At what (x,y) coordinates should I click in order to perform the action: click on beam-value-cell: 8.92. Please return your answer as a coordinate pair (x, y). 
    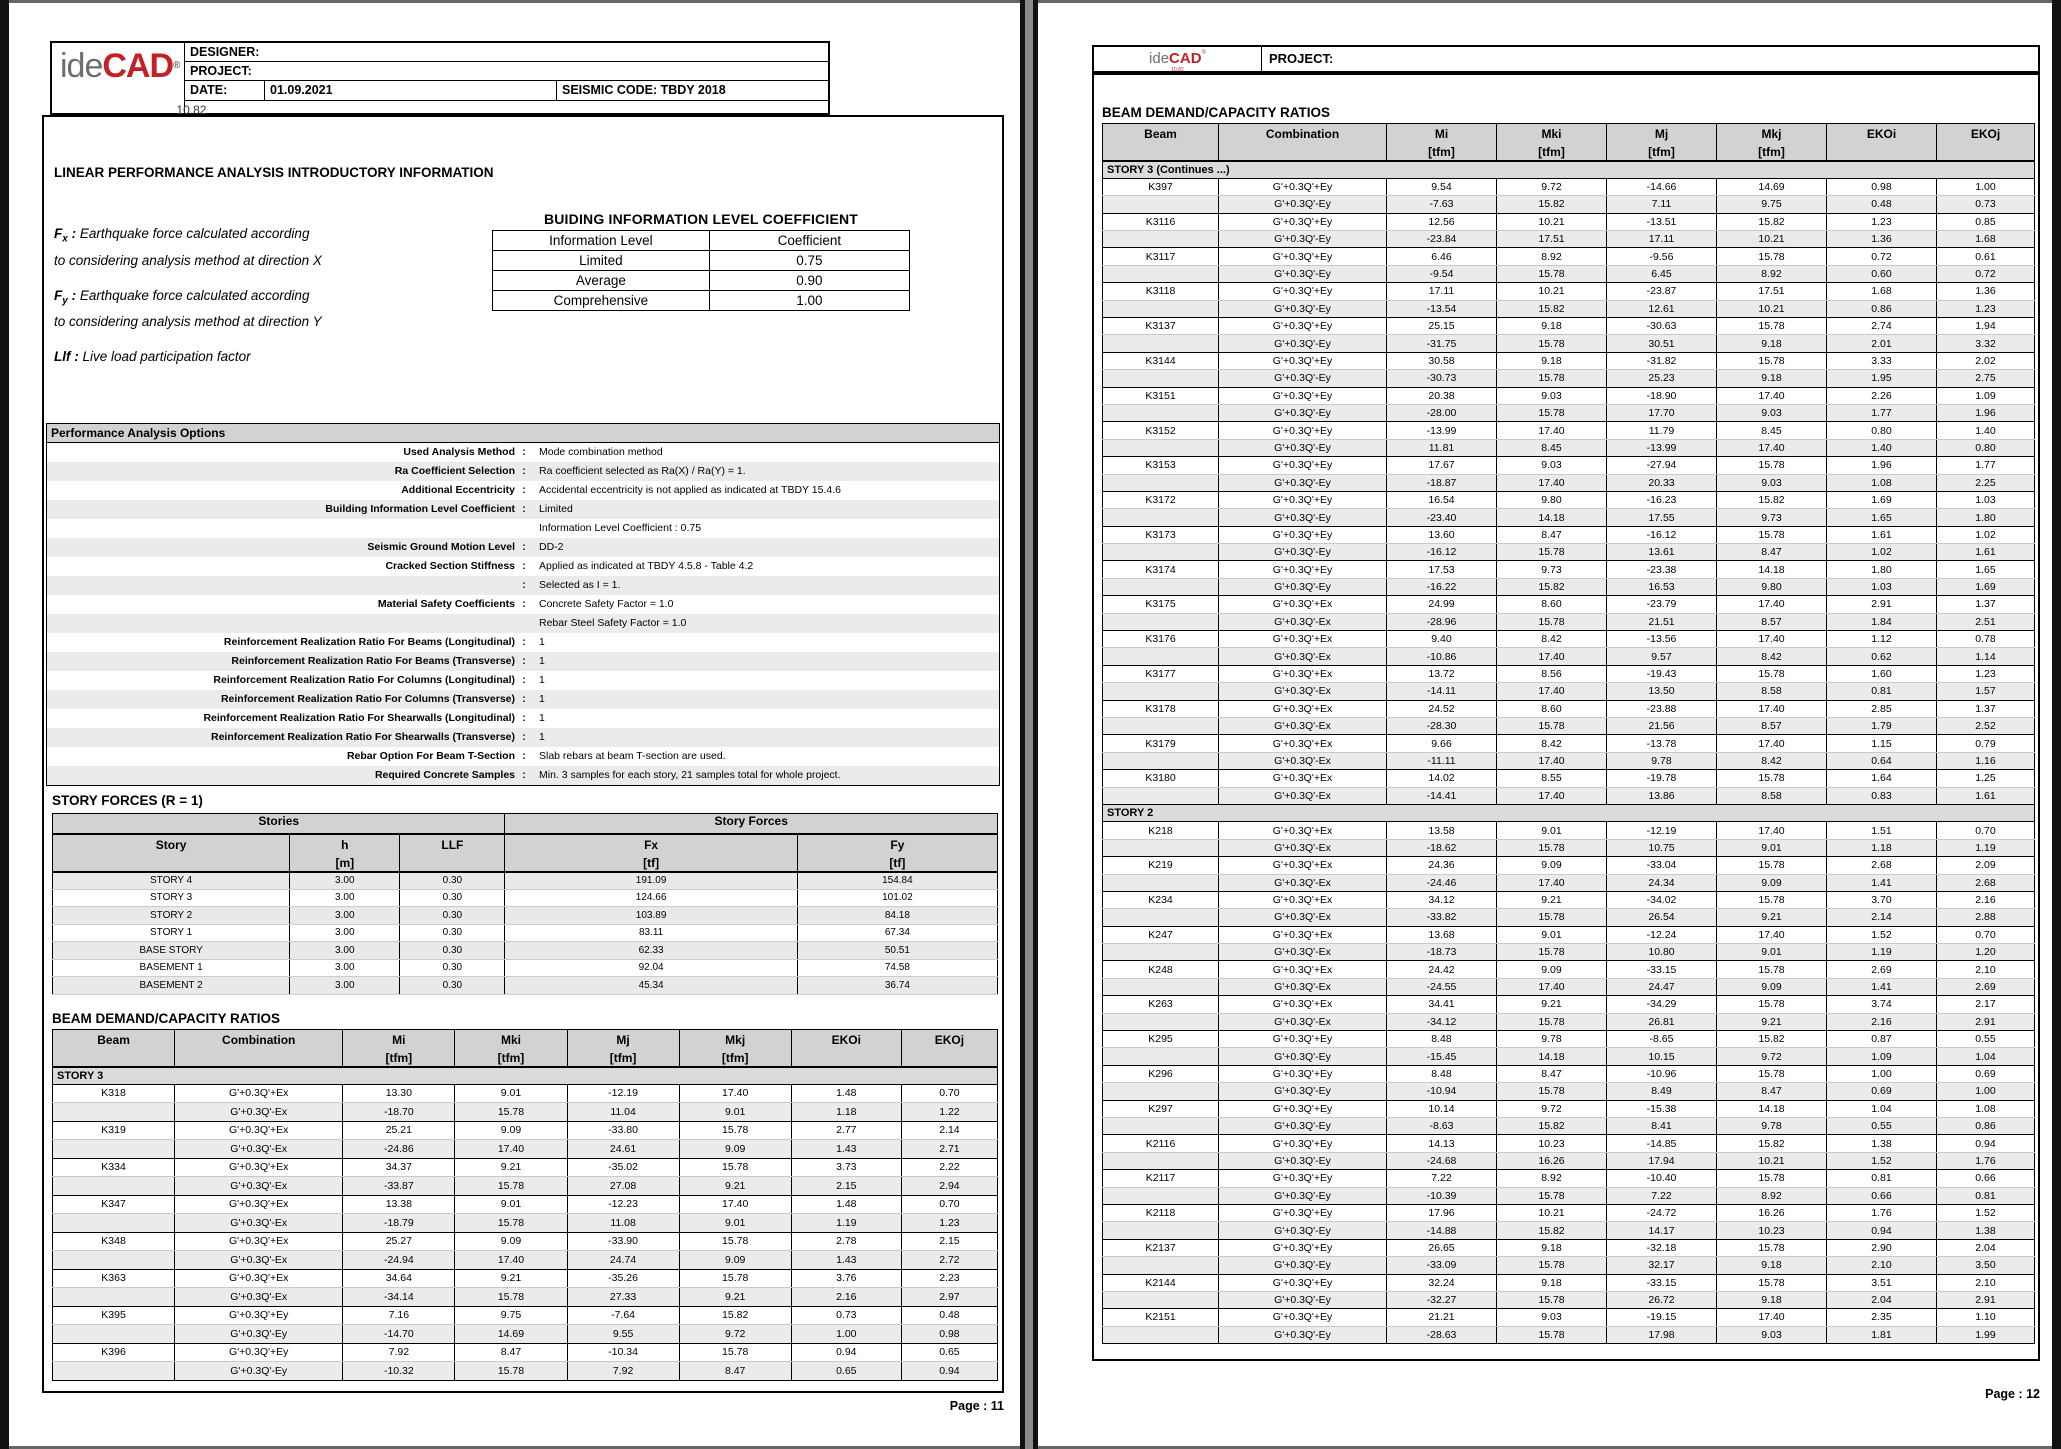
    Looking at the image, I should click on (1551, 256).